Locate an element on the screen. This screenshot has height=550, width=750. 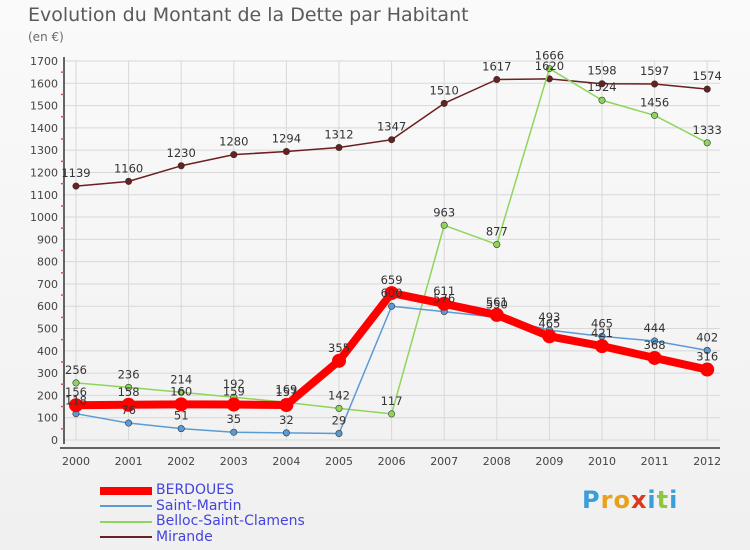
y-tick-label: 1100 is located at coordinates (44, 195).